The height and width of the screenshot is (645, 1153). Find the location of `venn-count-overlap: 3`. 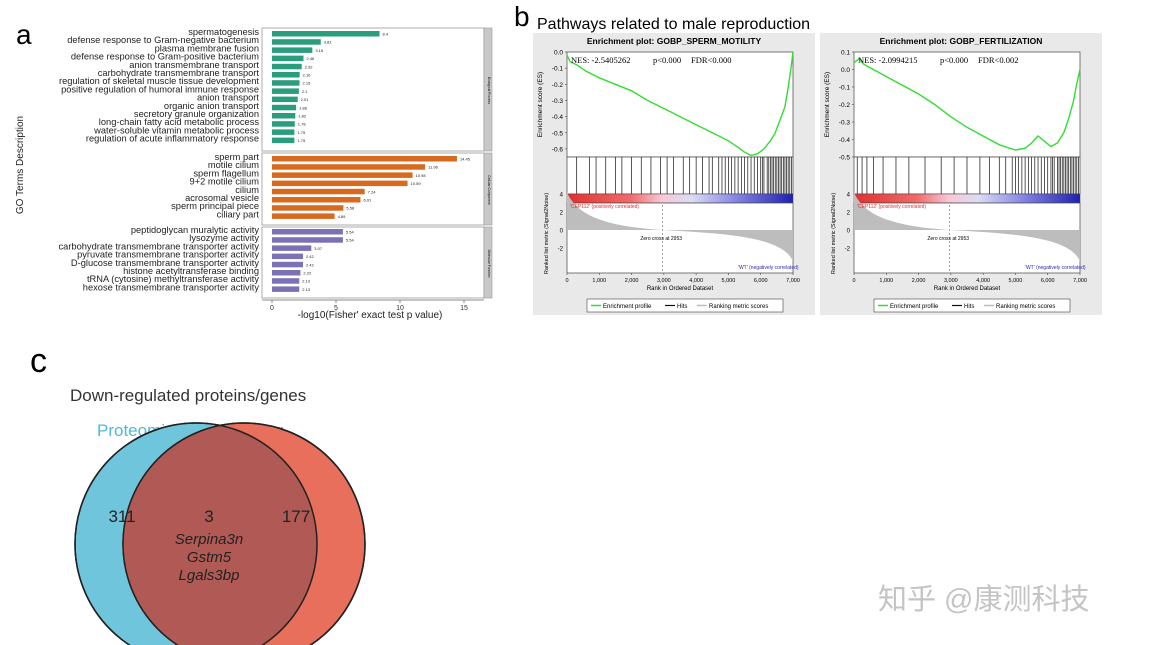

venn-count-overlap: 3 is located at coordinates (208, 516).